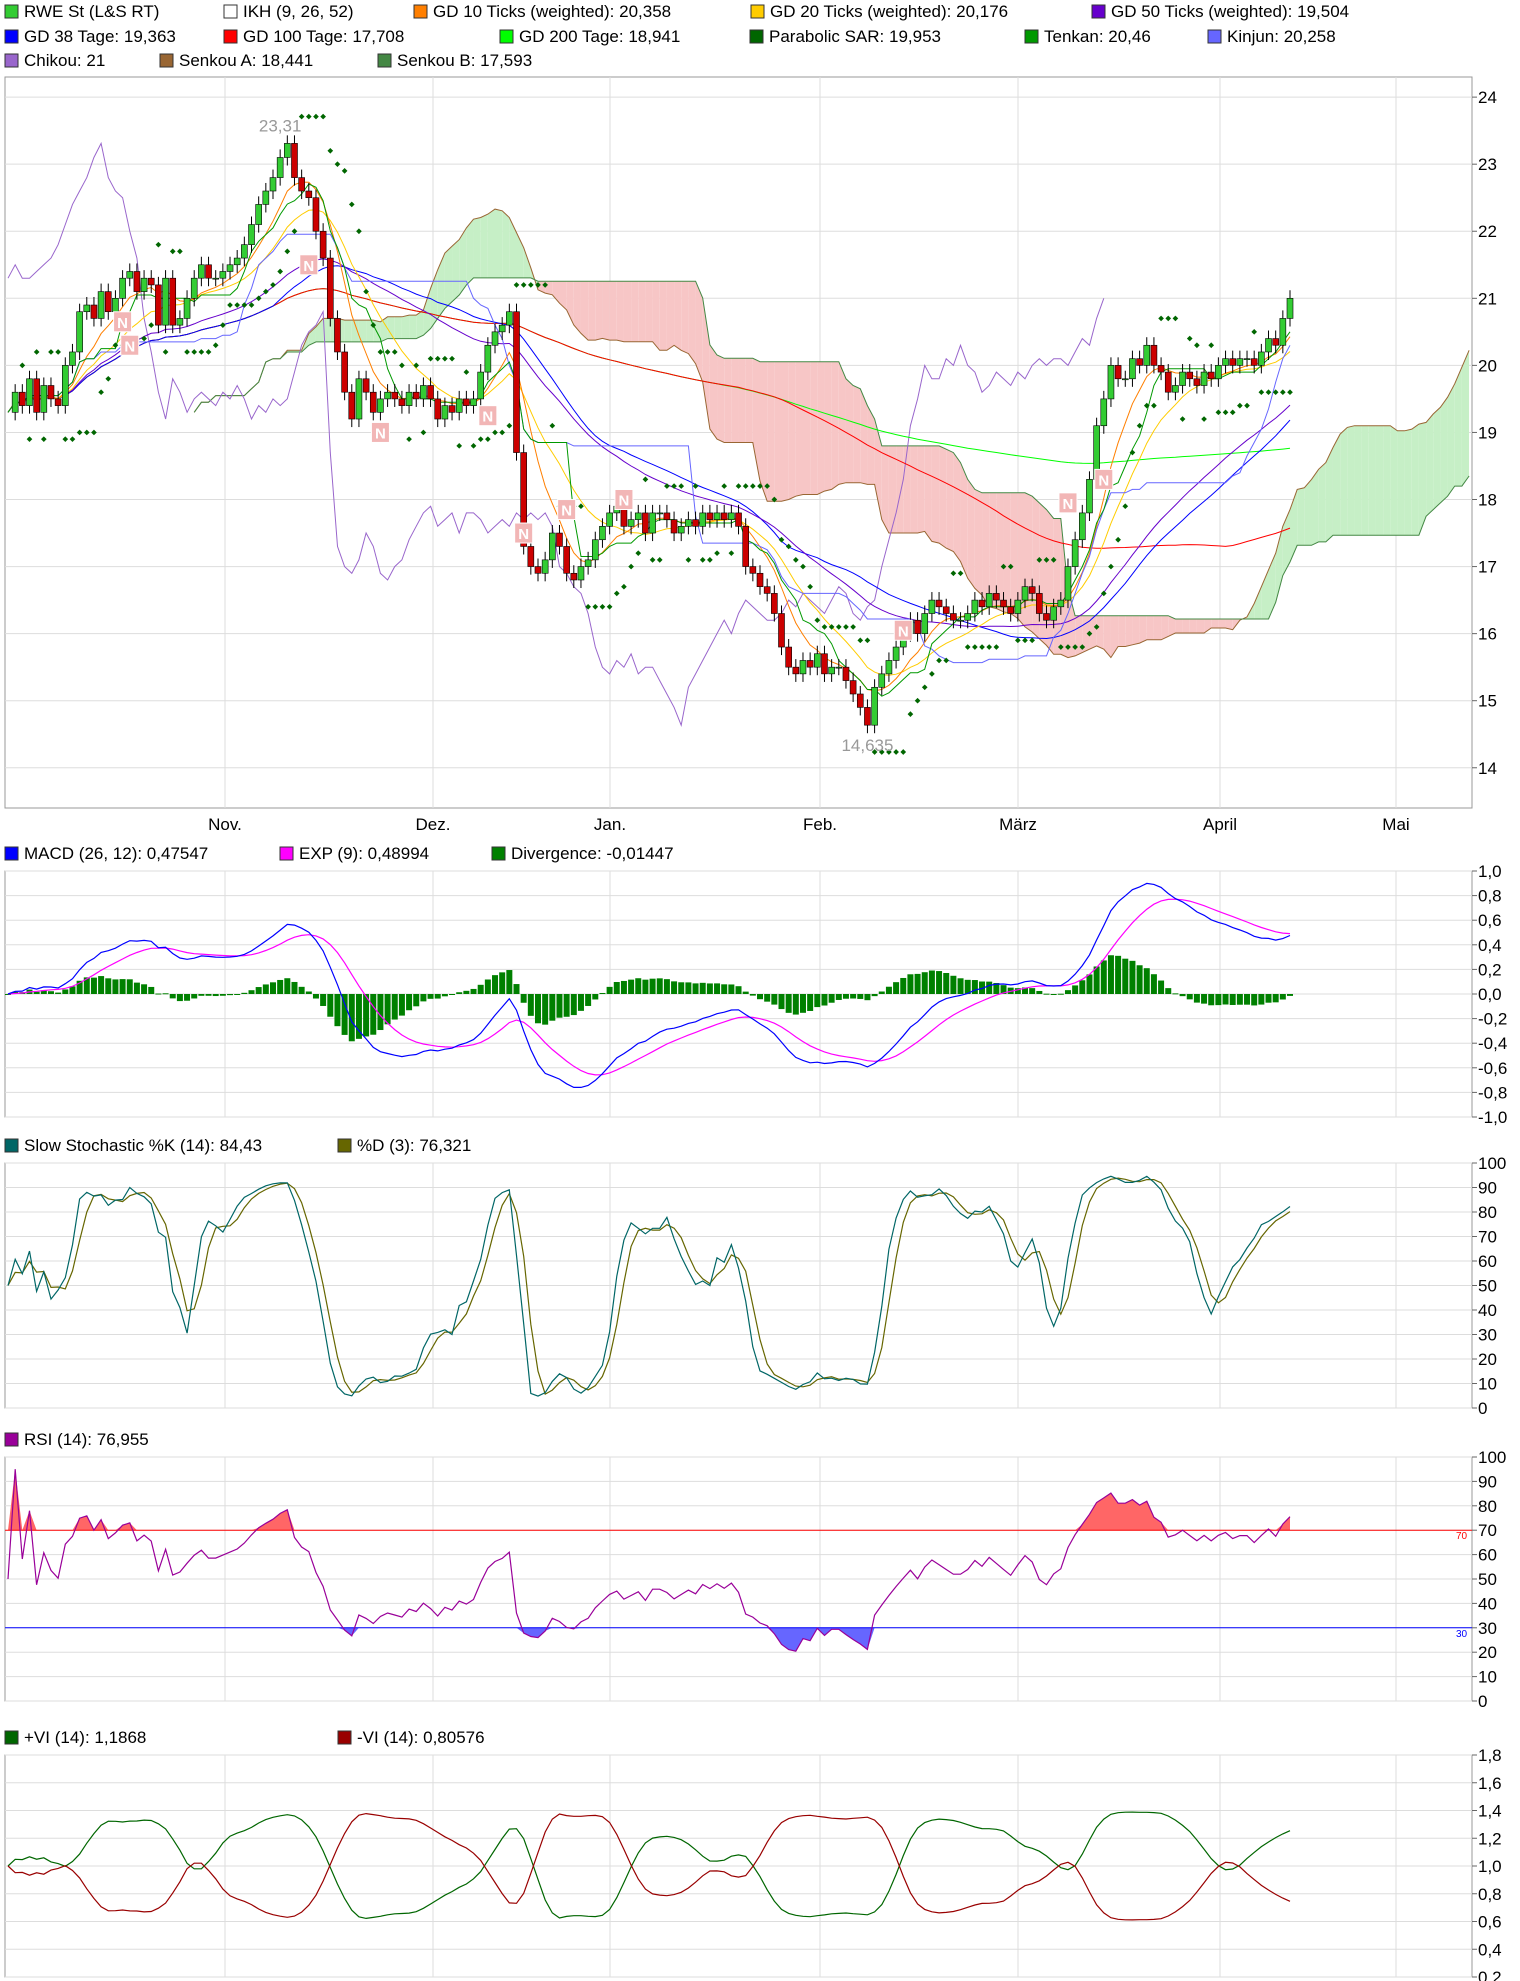  What do you see at coordinates (1487, 164) in the screenshot?
I see `y-tick-label: 23` at bounding box center [1487, 164].